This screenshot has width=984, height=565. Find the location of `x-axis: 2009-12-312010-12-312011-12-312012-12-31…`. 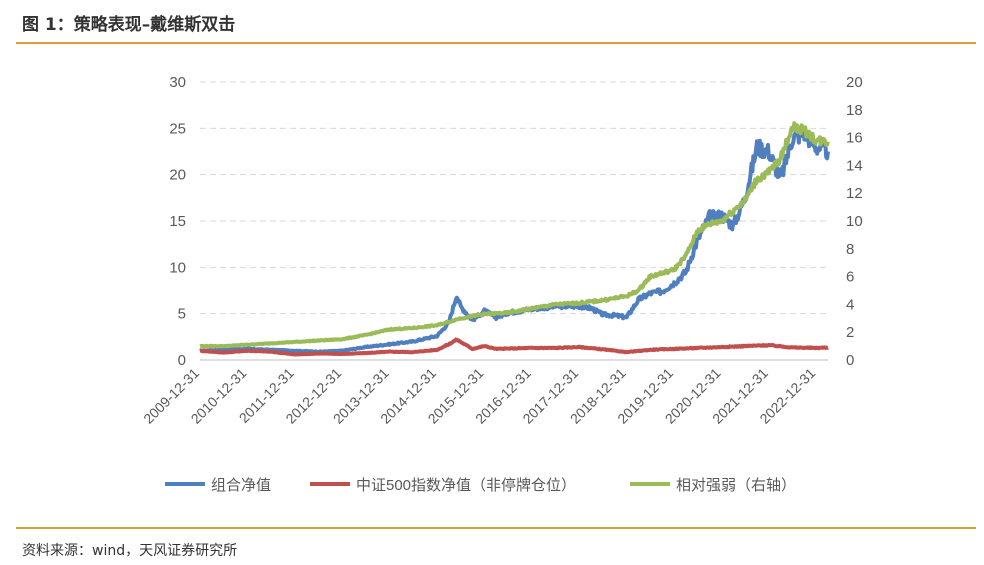

x-axis: 2009-12-312010-12-312011-12-312012-12-31… is located at coordinates (484, 393).